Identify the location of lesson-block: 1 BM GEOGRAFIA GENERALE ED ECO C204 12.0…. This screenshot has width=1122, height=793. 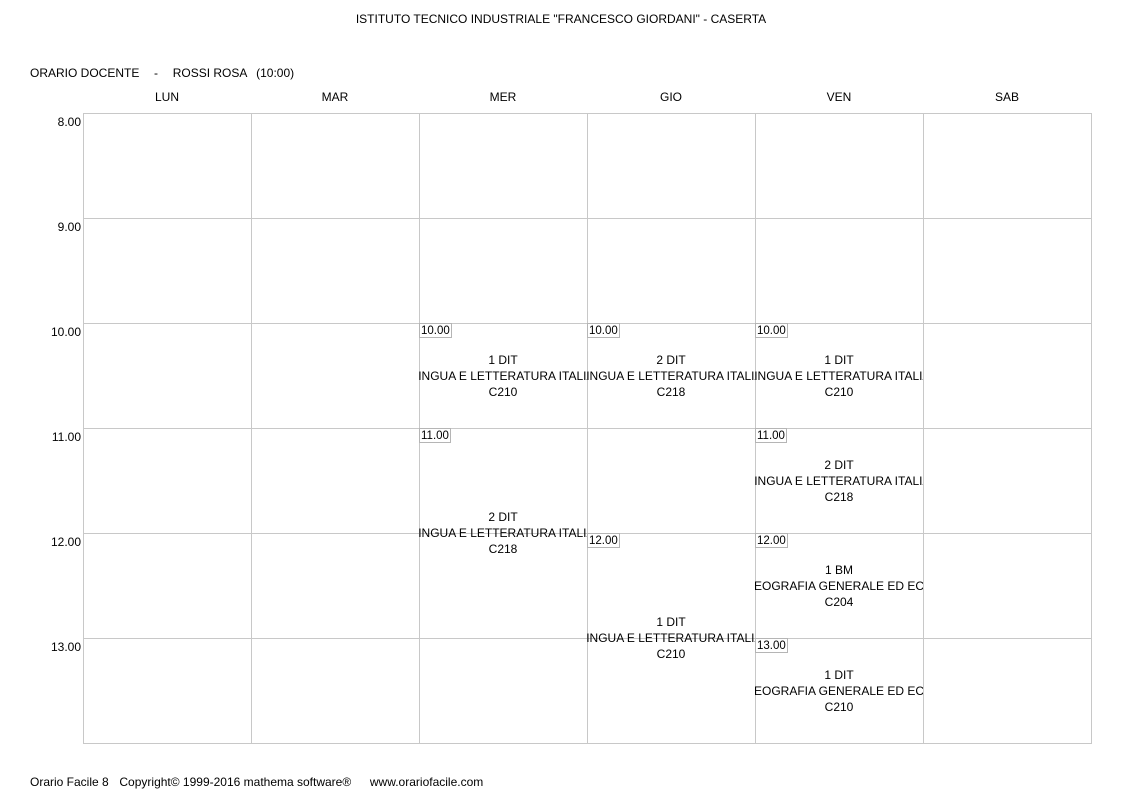
(839, 585).